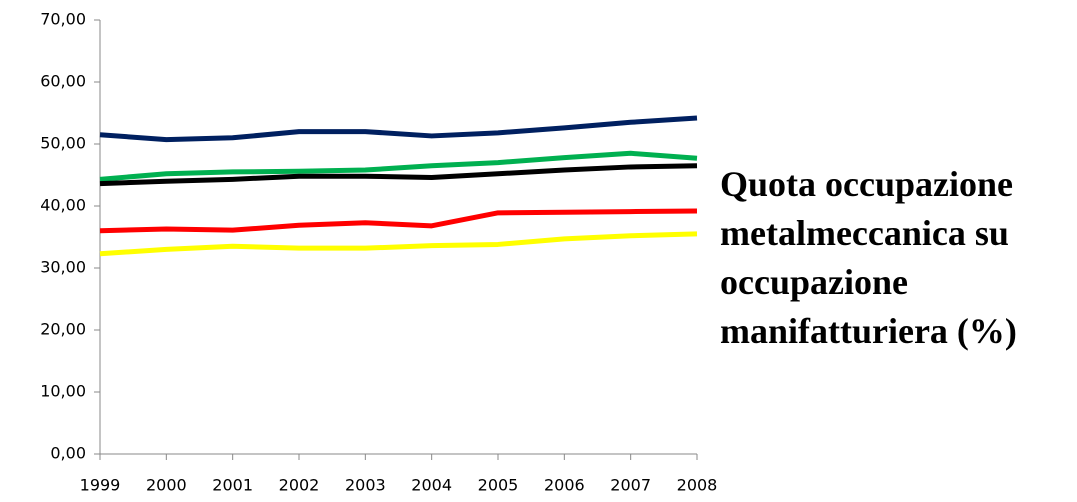 This screenshot has height=502, width=1077. I want to click on y-tick-label: 30,00, so click(63, 267).